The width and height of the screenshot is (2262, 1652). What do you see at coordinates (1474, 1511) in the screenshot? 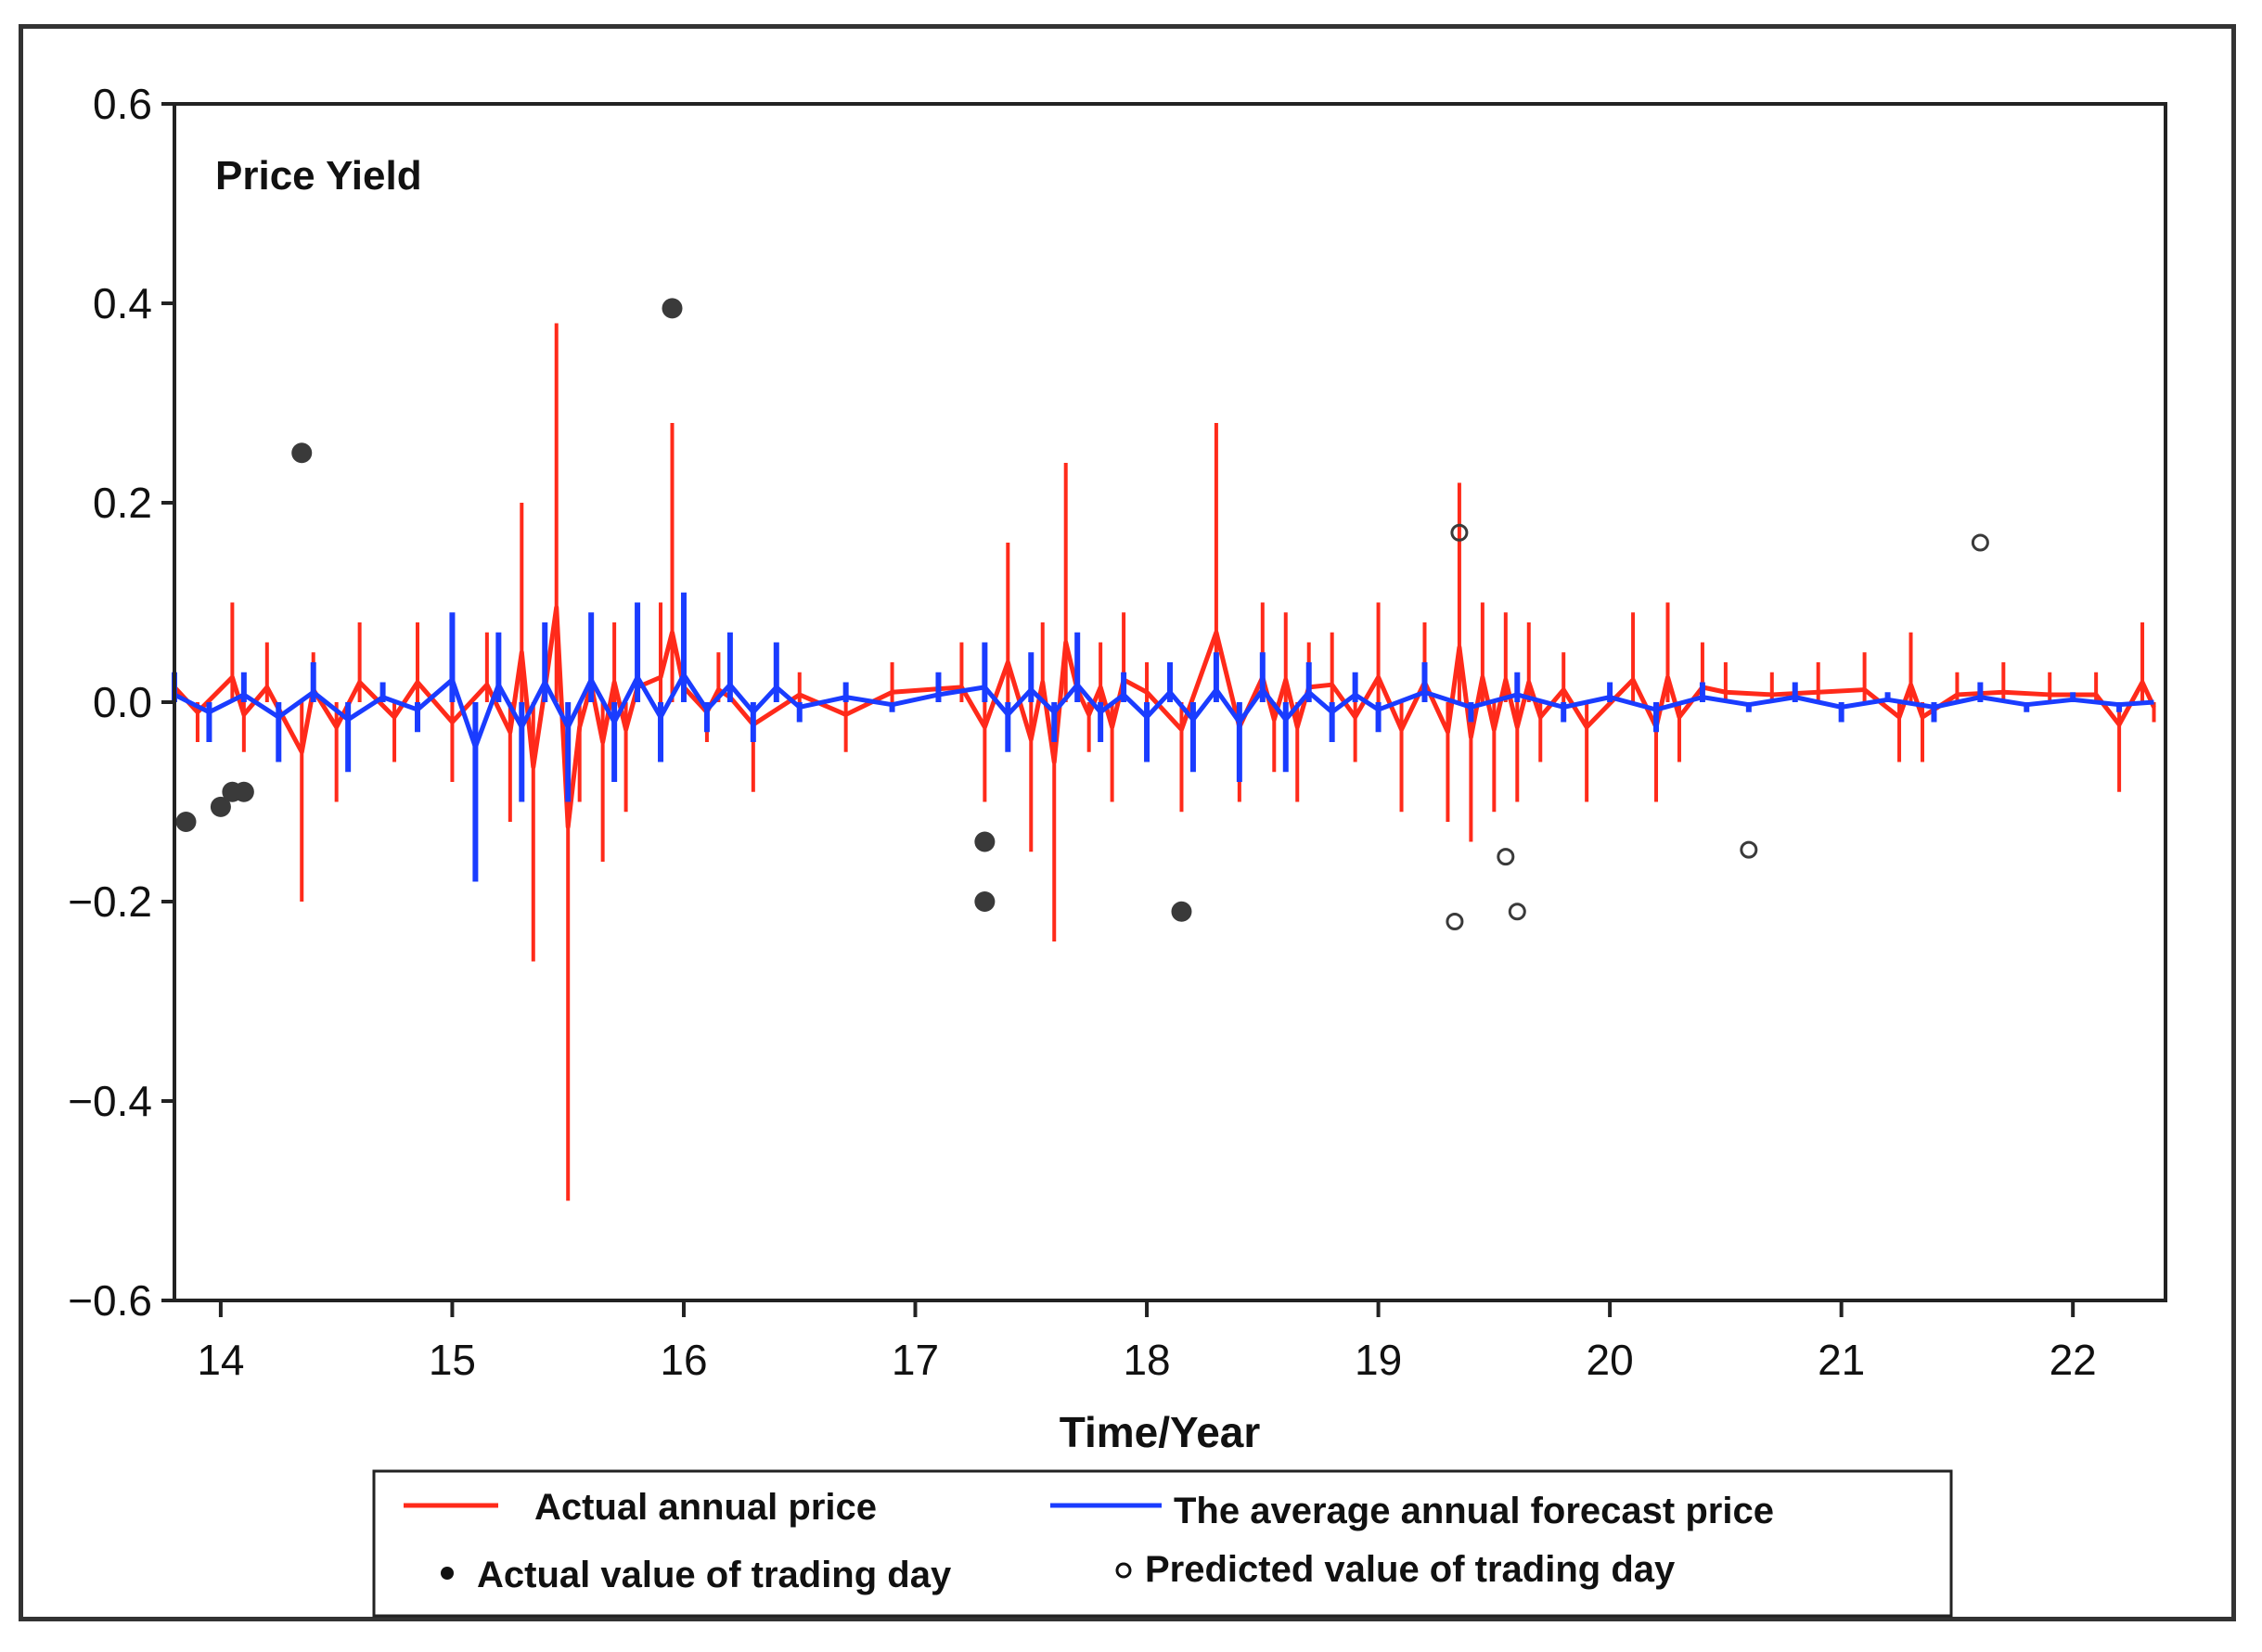
I see `legend-label-forecast-line: The average annual forecast price` at bounding box center [1474, 1511].